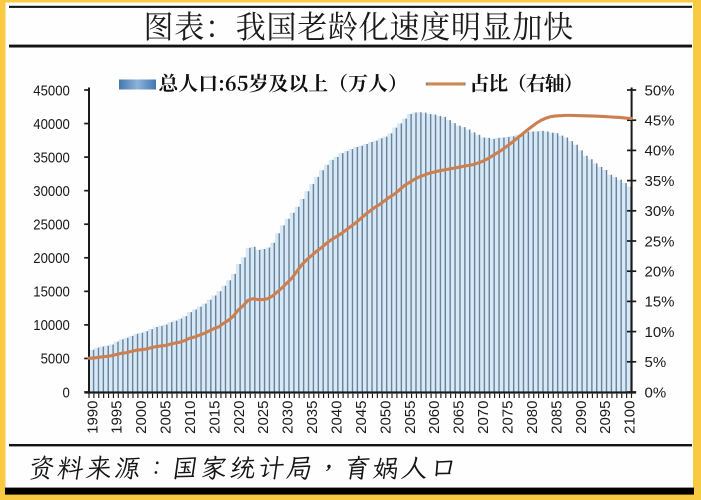  I want to click on svg-text: 2040, so click(337, 417).